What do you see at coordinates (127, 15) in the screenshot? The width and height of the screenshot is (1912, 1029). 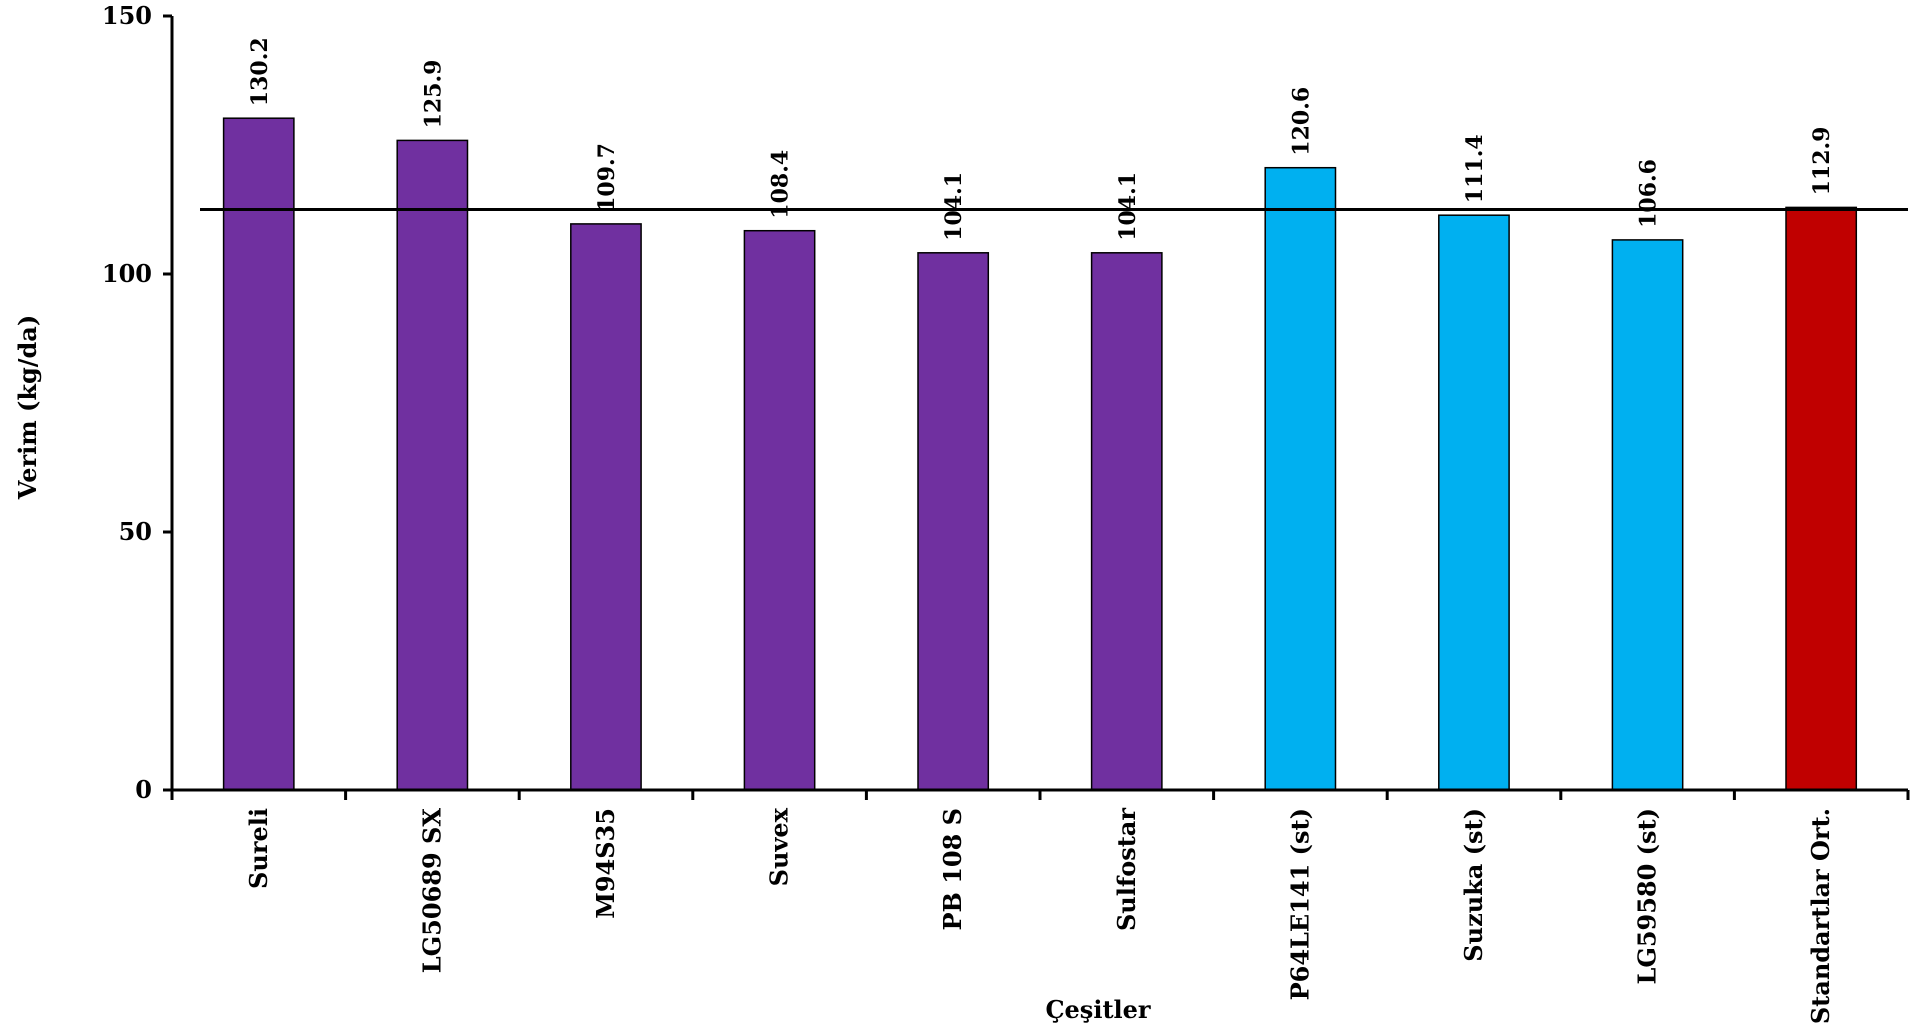 I see `y-tick-label-150: 150` at bounding box center [127, 15].